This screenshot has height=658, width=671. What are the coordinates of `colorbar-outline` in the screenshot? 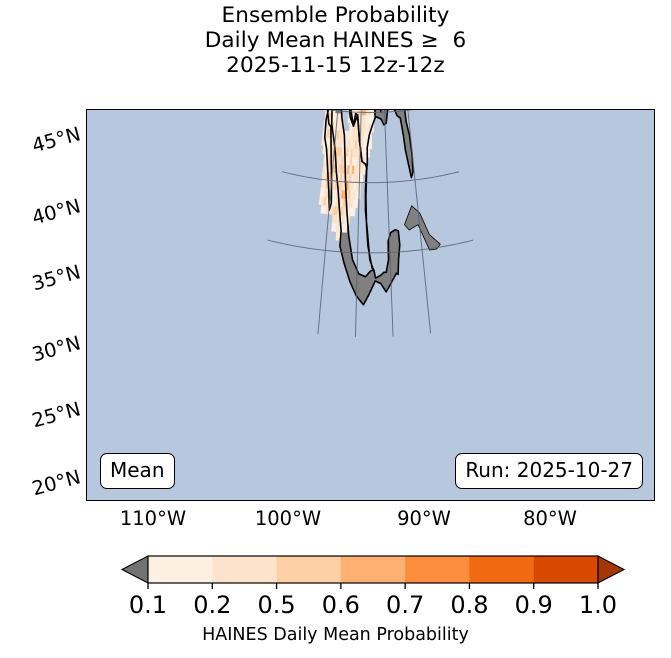 It's located at (373, 569).